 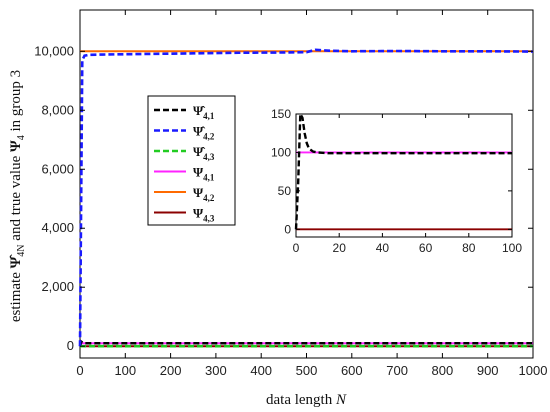 I want to click on x-axis-label: data length N, so click(x=306, y=400).